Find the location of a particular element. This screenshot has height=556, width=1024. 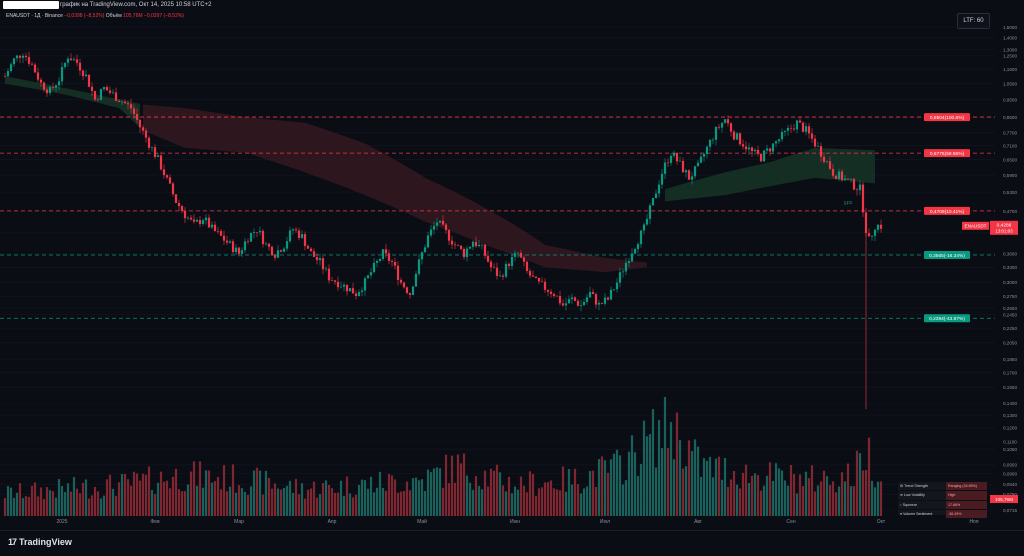

legend-symbol: ENAUSDT · 1Д · Binance is located at coordinates (34, 16).